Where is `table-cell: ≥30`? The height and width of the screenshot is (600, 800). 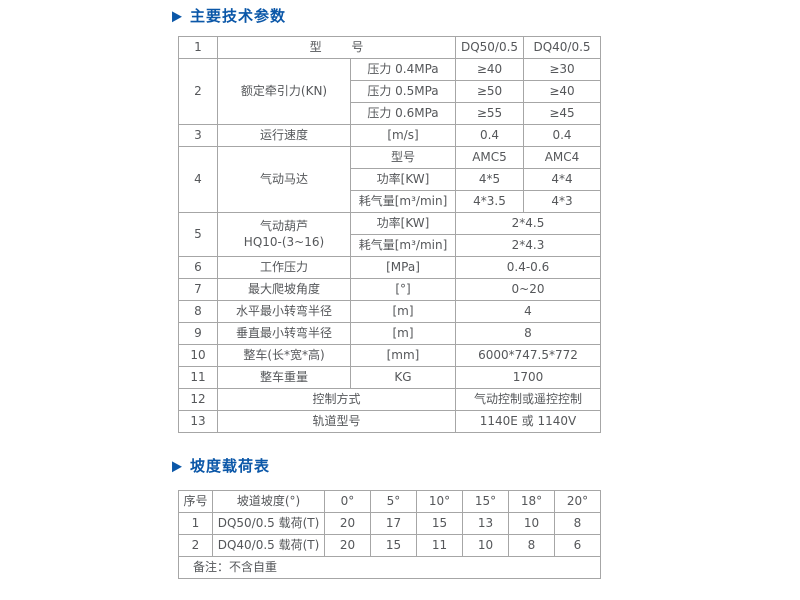
table-cell: ≥30 is located at coordinates (562, 69).